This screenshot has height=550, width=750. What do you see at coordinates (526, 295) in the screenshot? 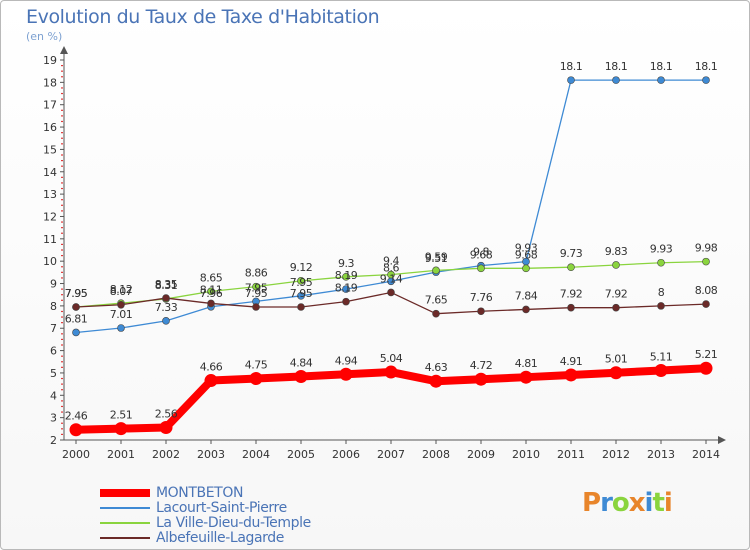
I see `data-label: 7.84` at bounding box center [526, 295].